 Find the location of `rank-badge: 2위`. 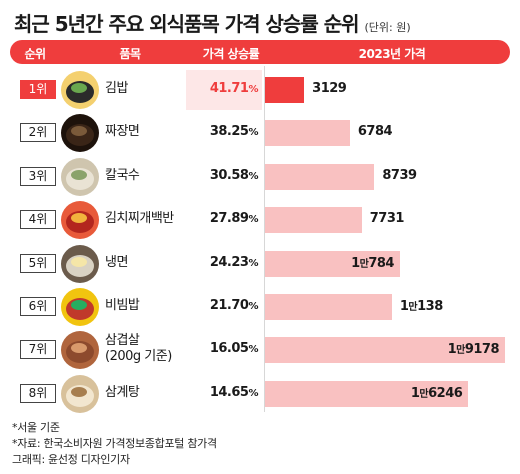

rank-badge: 2위 is located at coordinates (38, 133).